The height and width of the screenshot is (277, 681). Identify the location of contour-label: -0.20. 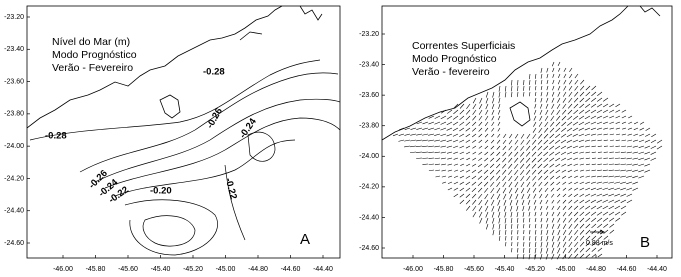
(161, 191).